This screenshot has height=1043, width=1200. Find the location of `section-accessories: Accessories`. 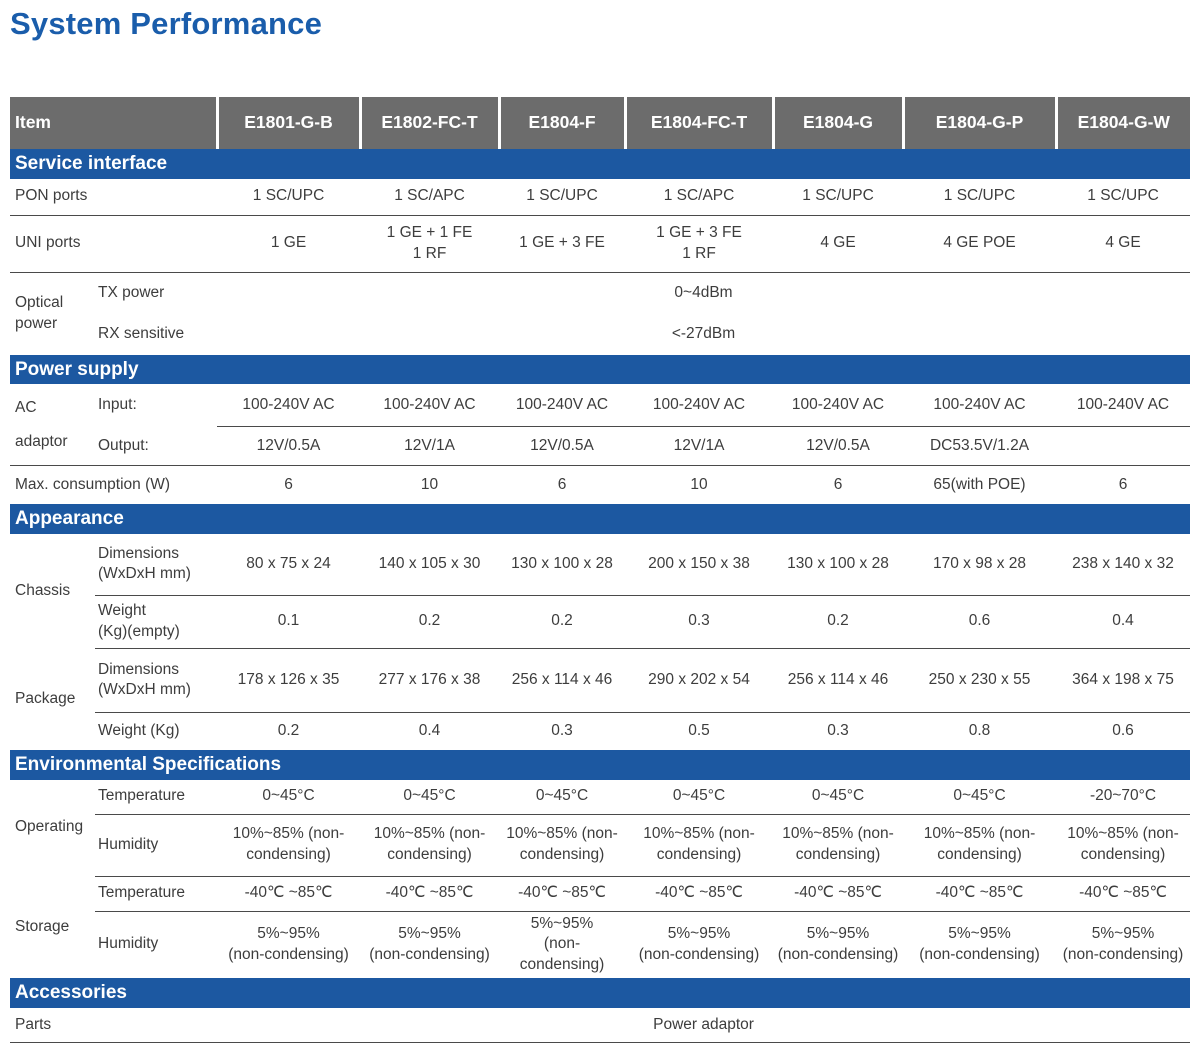

section-accessories: Accessories is located at coordinates (600, 993).